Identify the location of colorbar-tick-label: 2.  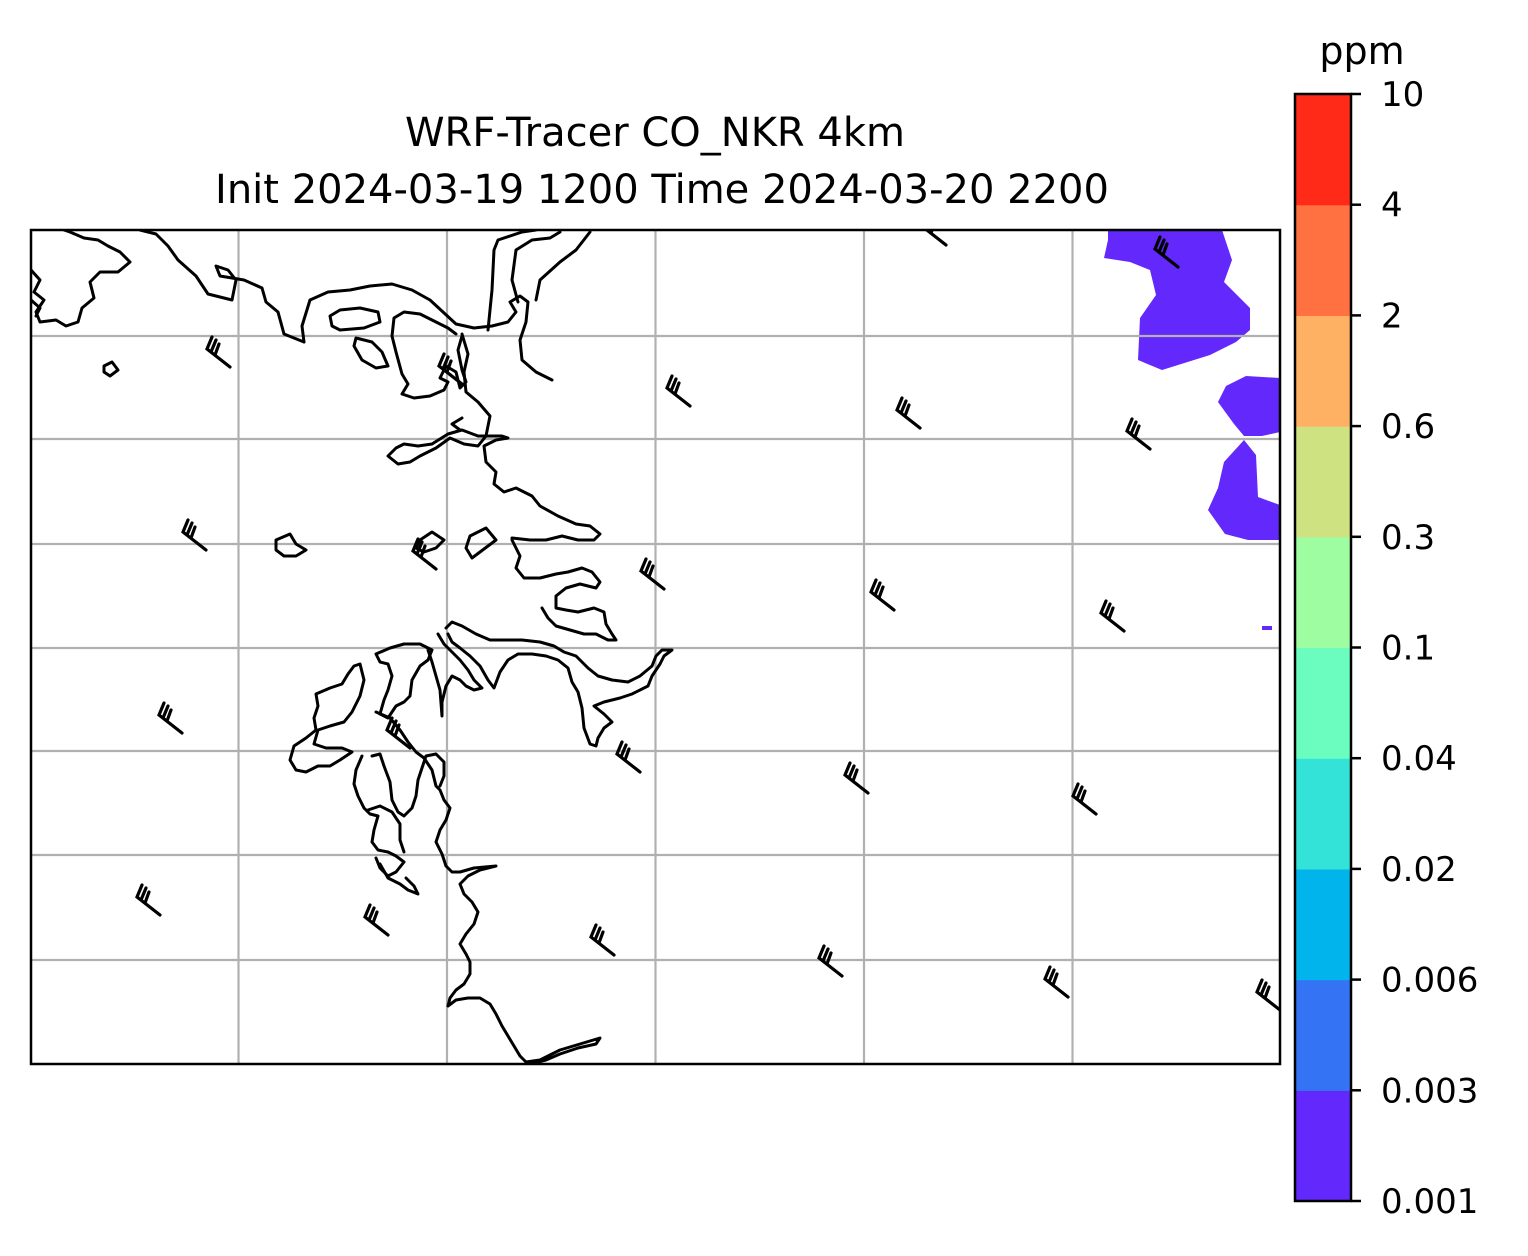
(1392, 316).